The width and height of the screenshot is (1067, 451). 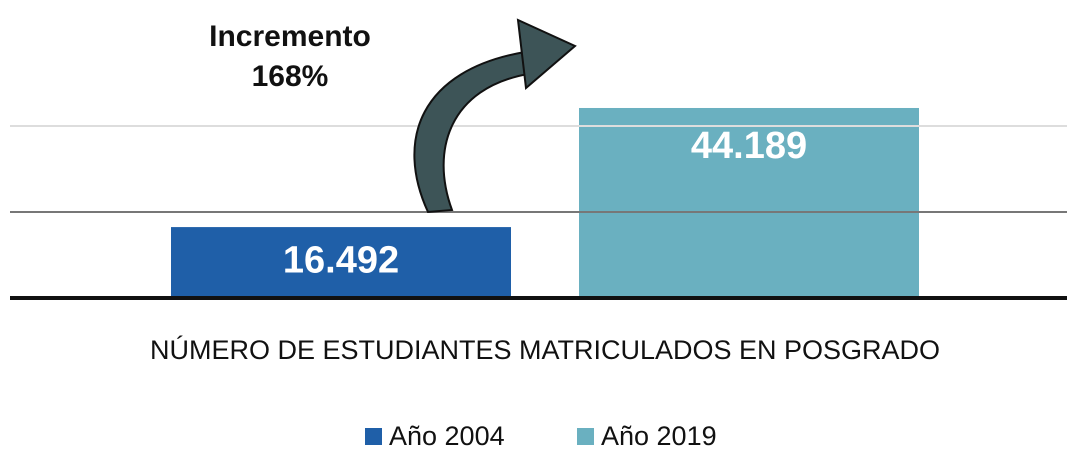 I want to click on value-label: 16.492, so click(x=341, y=261).